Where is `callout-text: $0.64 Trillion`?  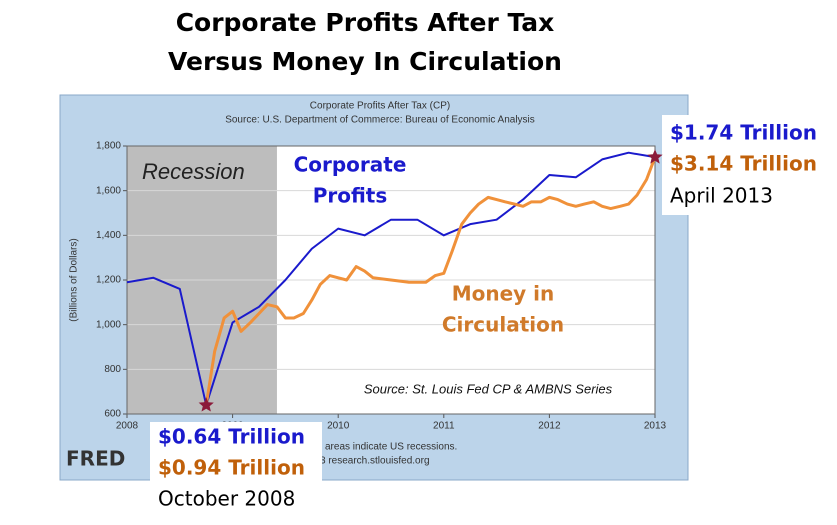 callout-text: $0.64 Trillion is located at coordinates (231, 437).